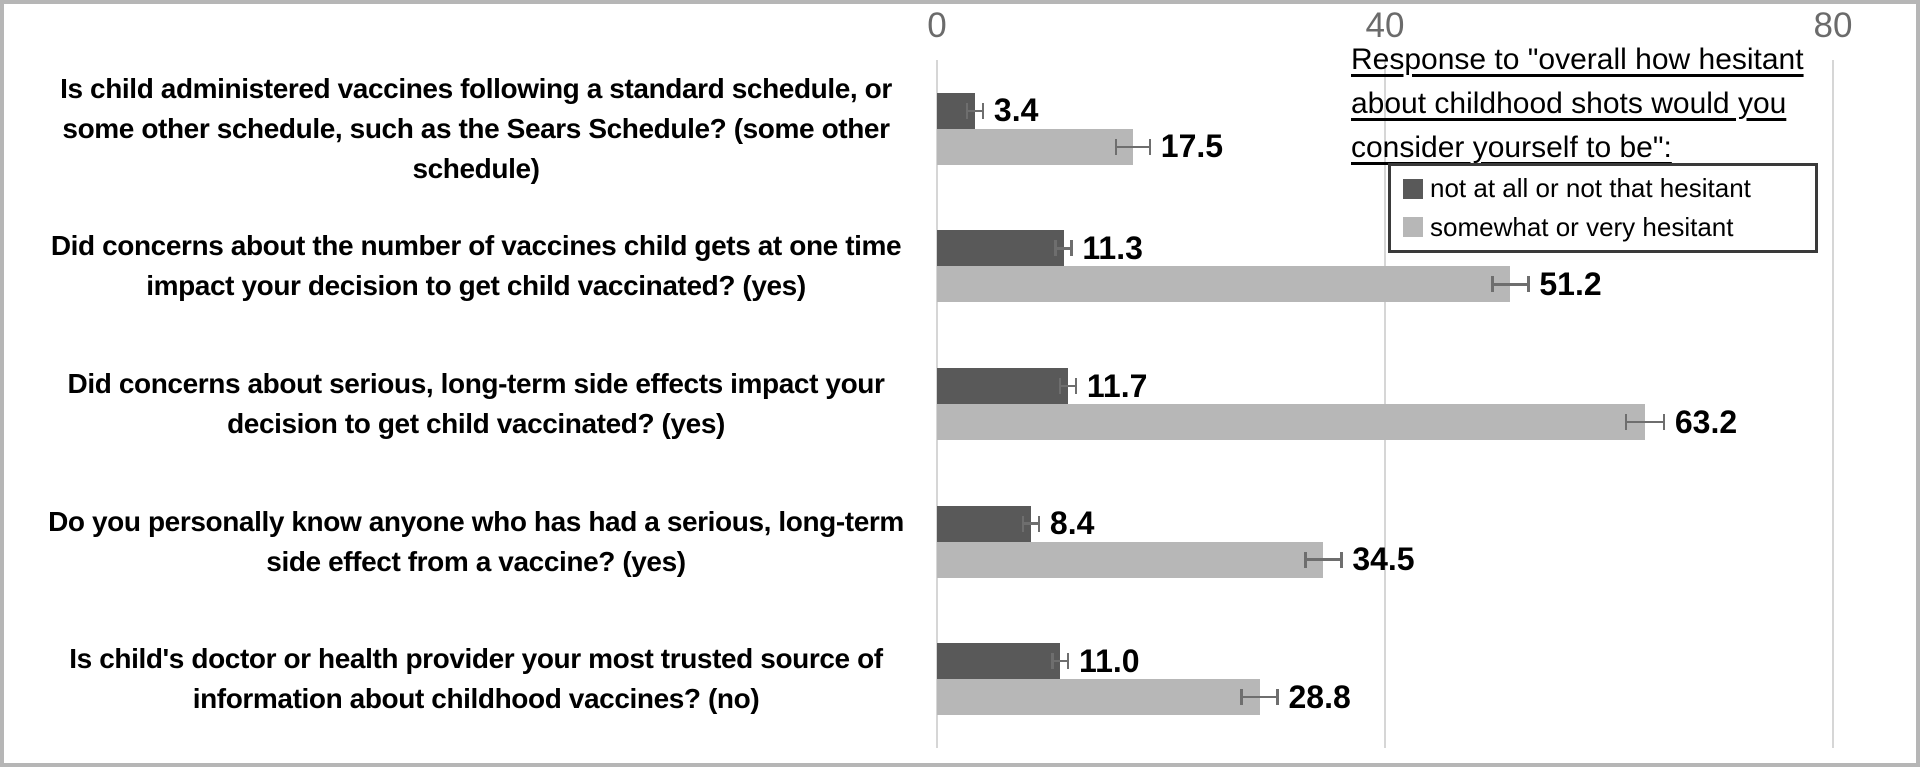  Describe the element at coordinates (1706, 421) in the screenshot. I see `data-label: 63.2` at that location.